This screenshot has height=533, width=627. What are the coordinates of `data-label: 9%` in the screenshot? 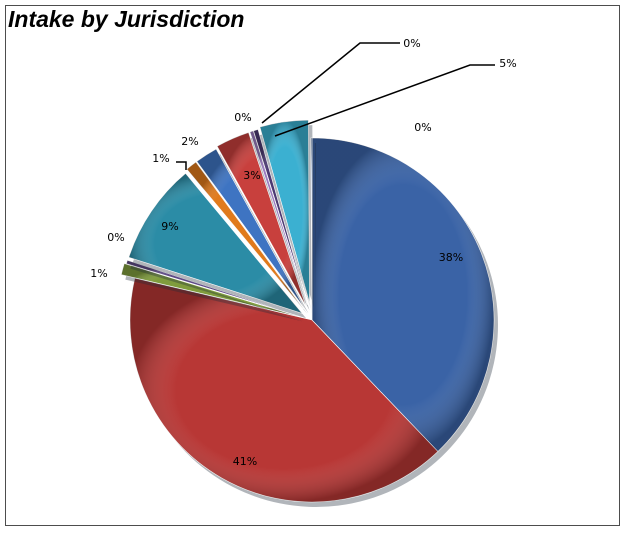 It's located at (169, 226).